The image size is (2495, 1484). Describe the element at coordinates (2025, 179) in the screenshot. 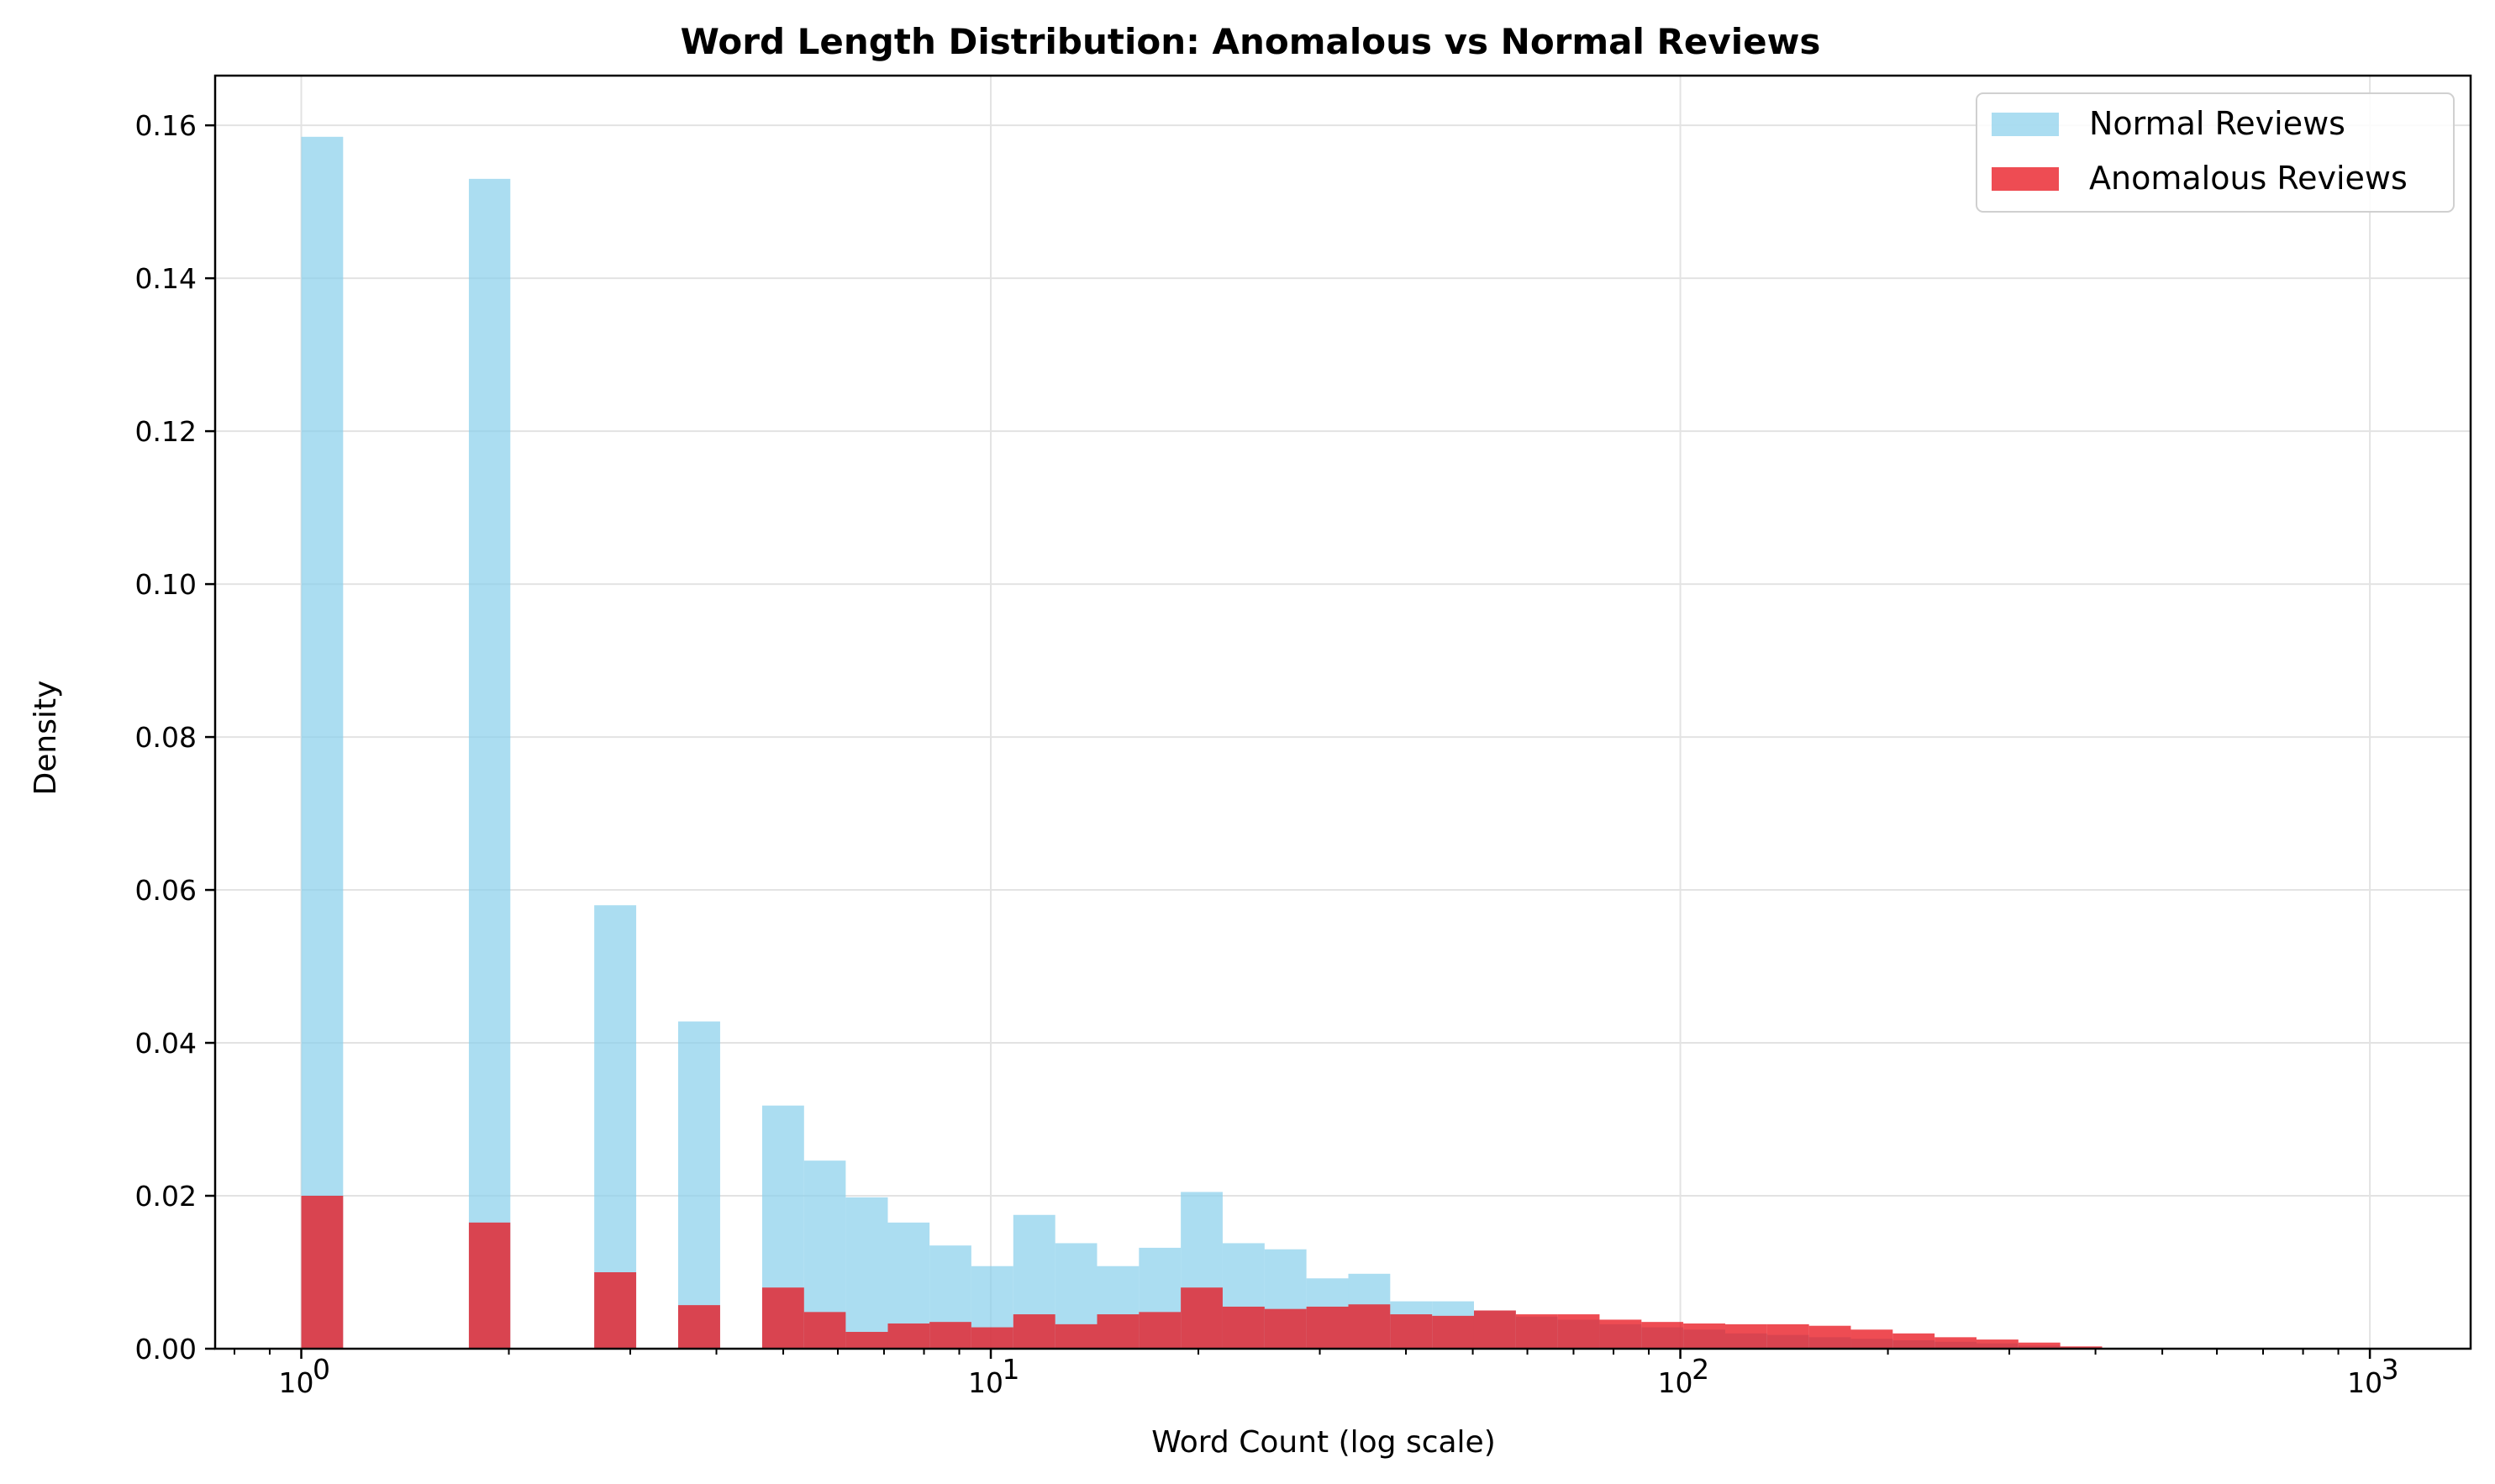

I see `legend-swatch-anomalous` at that location.